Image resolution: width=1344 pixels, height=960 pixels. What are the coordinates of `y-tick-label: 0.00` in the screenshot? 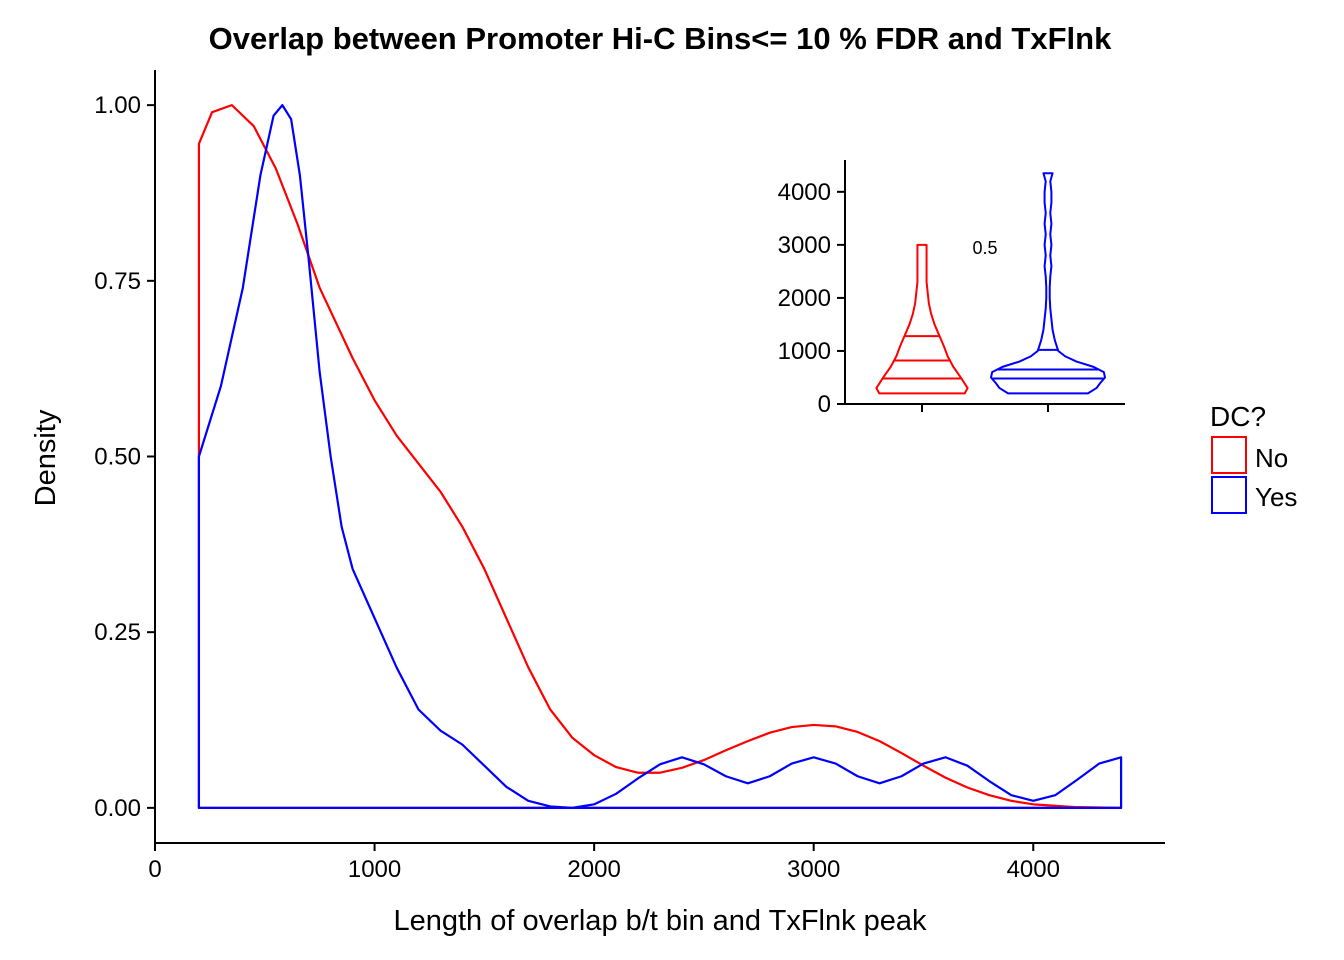 It's located at (117, 808).